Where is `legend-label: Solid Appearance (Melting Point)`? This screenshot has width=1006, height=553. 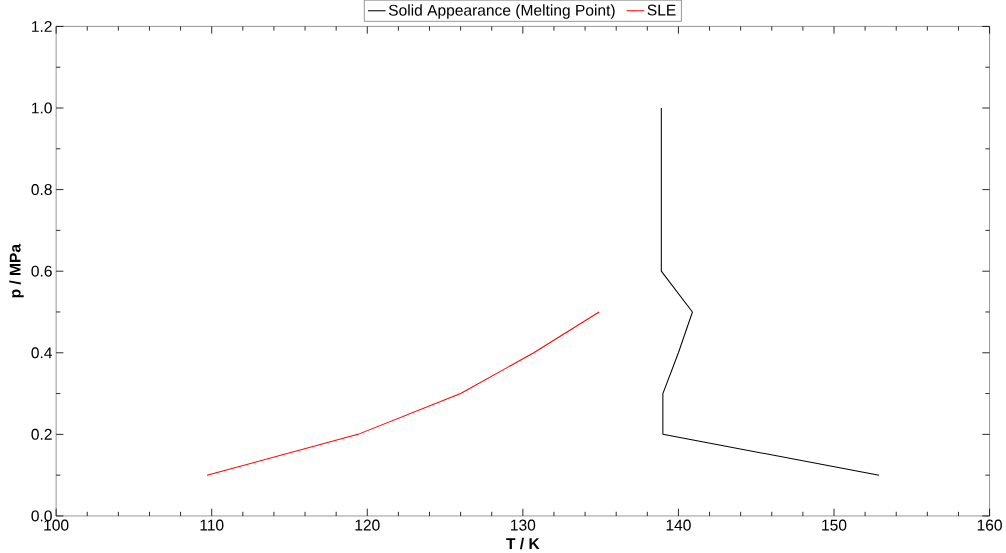 legend-label: Solid Appearance (Melting Point) is located at coordinates (501, 11).